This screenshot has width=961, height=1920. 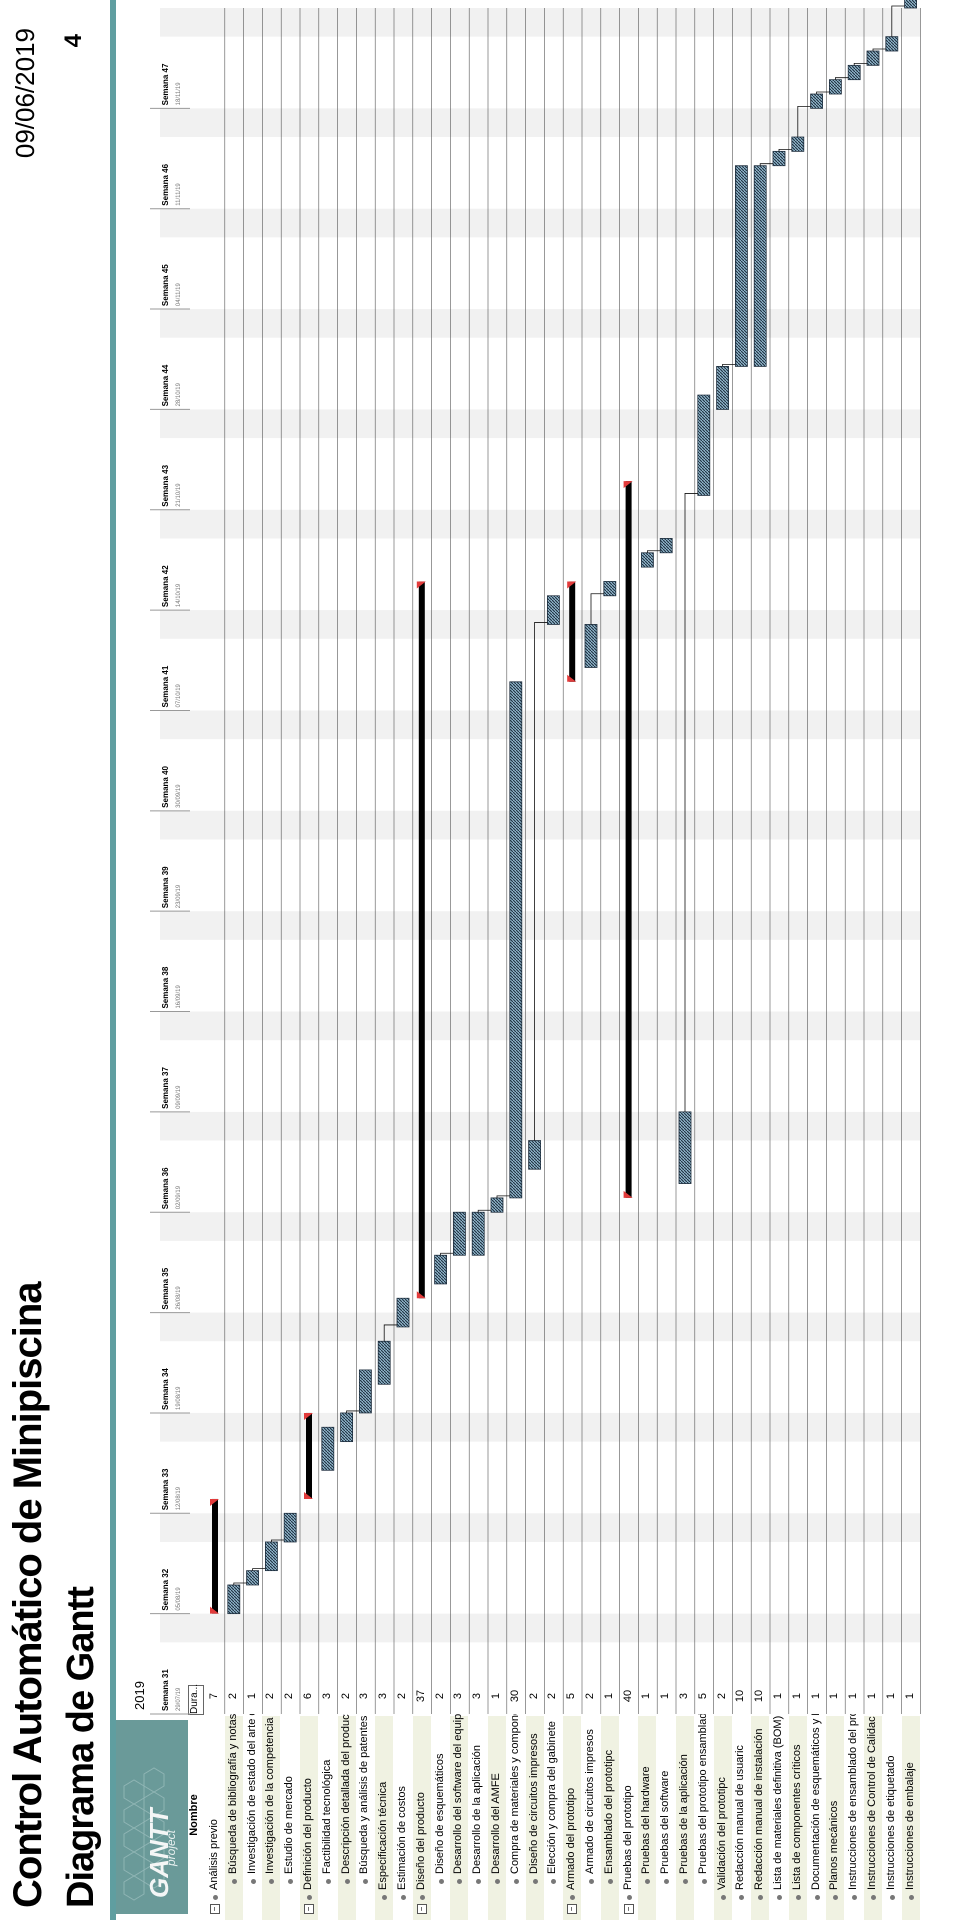 What do you see at coordinates (179, 796) in the screenshot?
I see `week-date: 30/09/19` at bounding box center [179, 796].